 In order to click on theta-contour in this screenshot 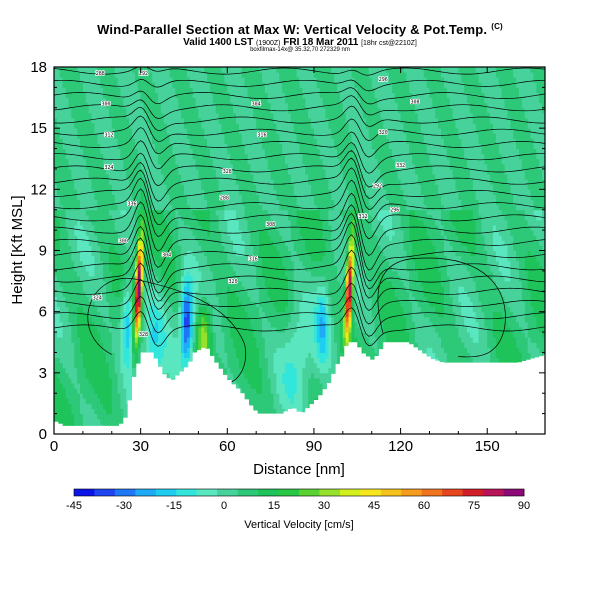, I will do `click(167, 330)`.